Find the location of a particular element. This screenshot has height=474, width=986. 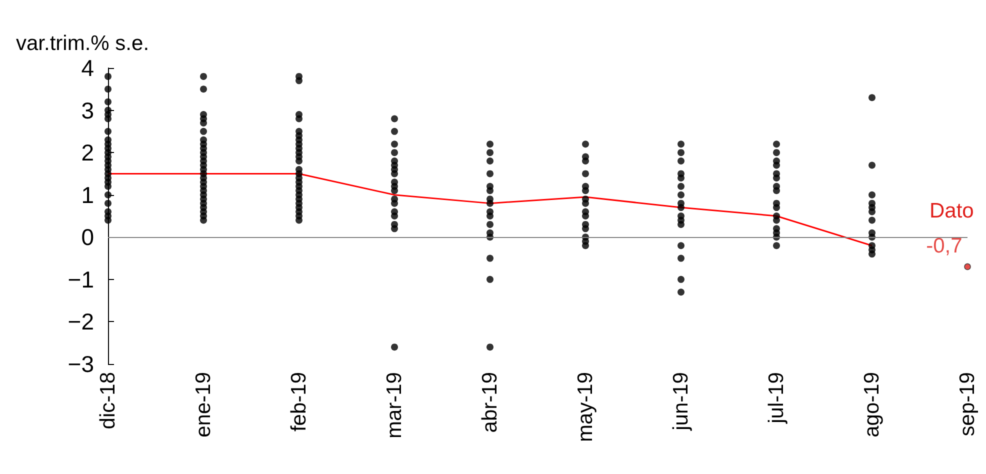

x-tick-label: ene-19 is located at coordinates (203, 405).